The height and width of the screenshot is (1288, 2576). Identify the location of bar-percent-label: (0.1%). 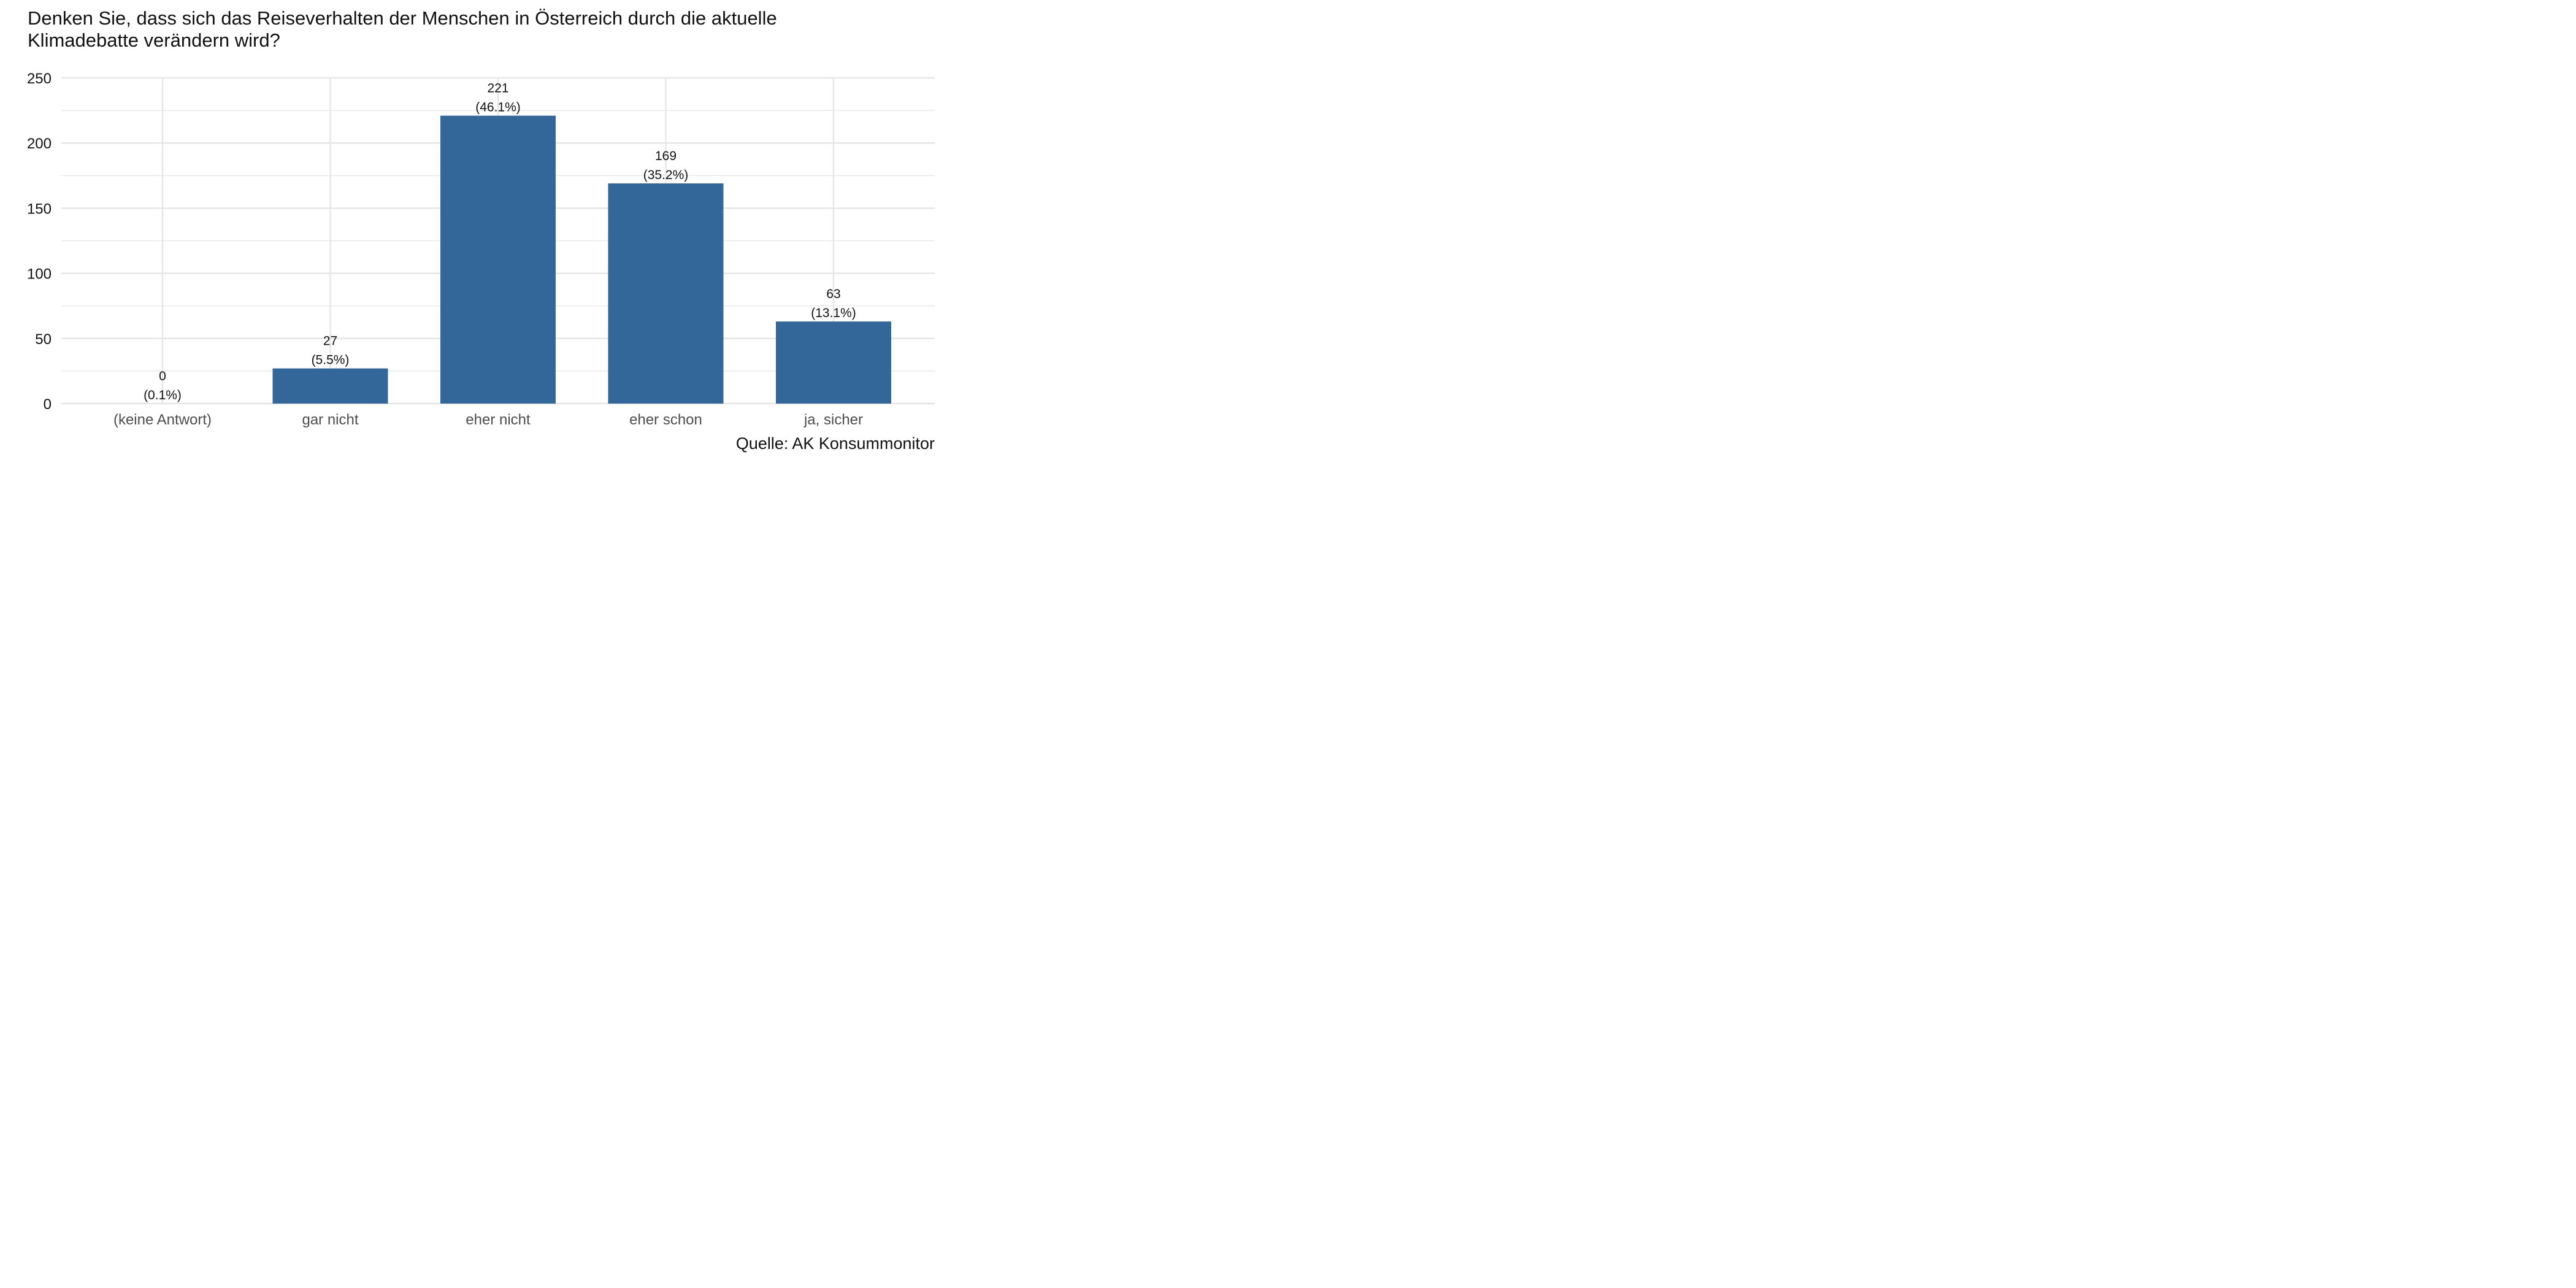
(163, 395).